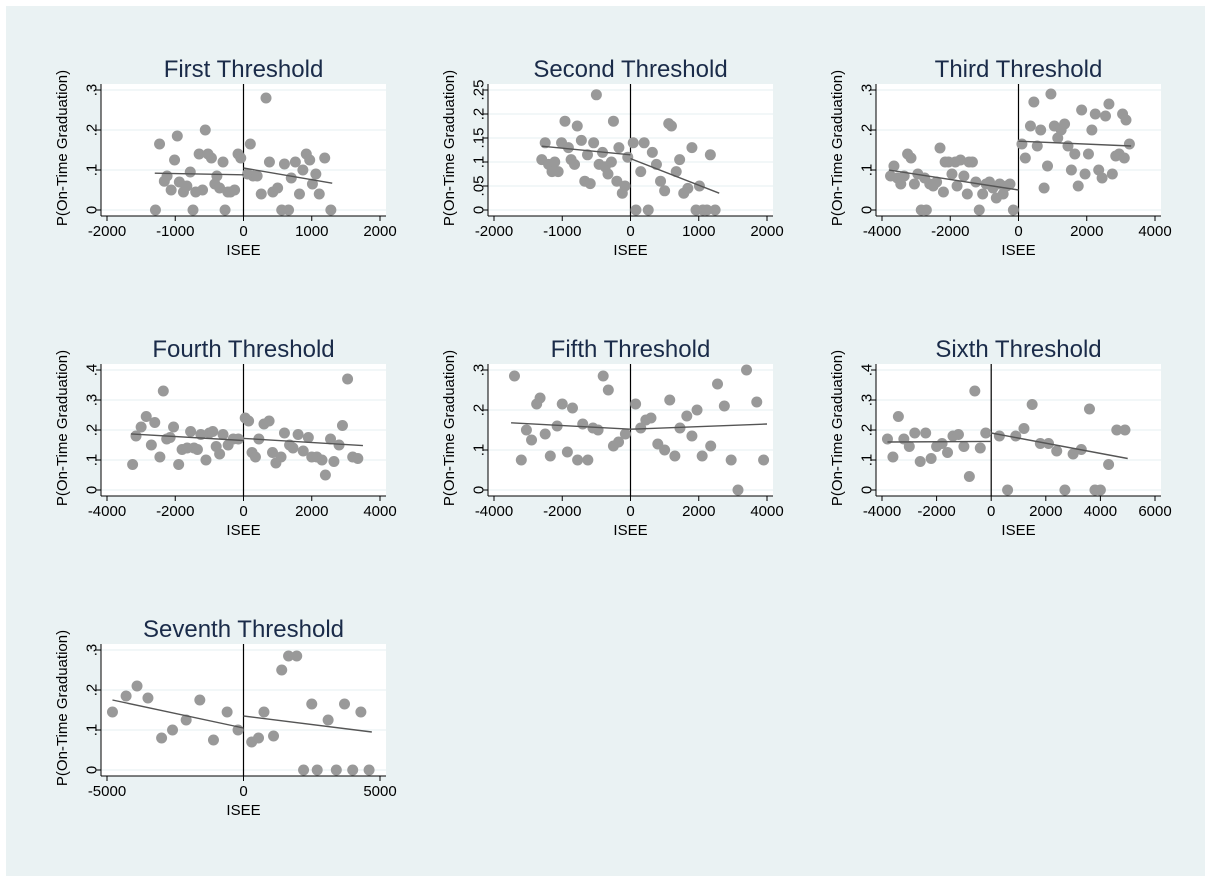 Image resolution: width=1211 pixels, height=882 pixels. What do you see at coordinates (766, 511) in the screenshot?
I see `panel-5-x-tick-label-4: 4000` at bounding box center [766, 511].